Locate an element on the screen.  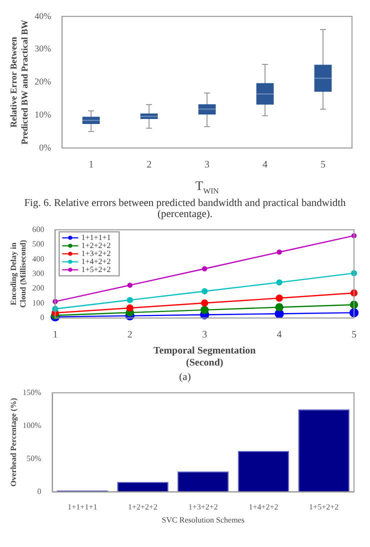
x-tick-label: 1+3+2+2 is located at coordinates (203, 507).